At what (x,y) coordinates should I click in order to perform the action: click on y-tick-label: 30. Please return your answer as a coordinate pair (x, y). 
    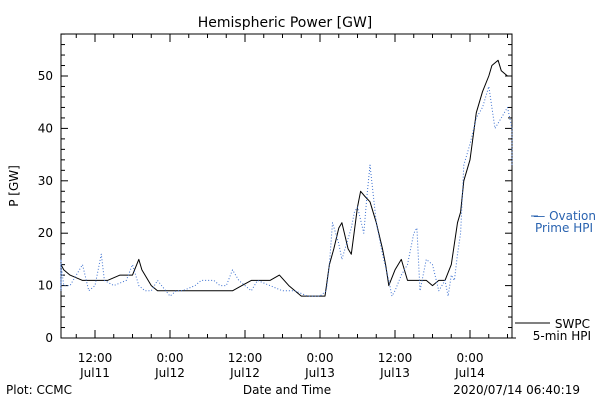
    Looking at the image, I should click on (45, 181).